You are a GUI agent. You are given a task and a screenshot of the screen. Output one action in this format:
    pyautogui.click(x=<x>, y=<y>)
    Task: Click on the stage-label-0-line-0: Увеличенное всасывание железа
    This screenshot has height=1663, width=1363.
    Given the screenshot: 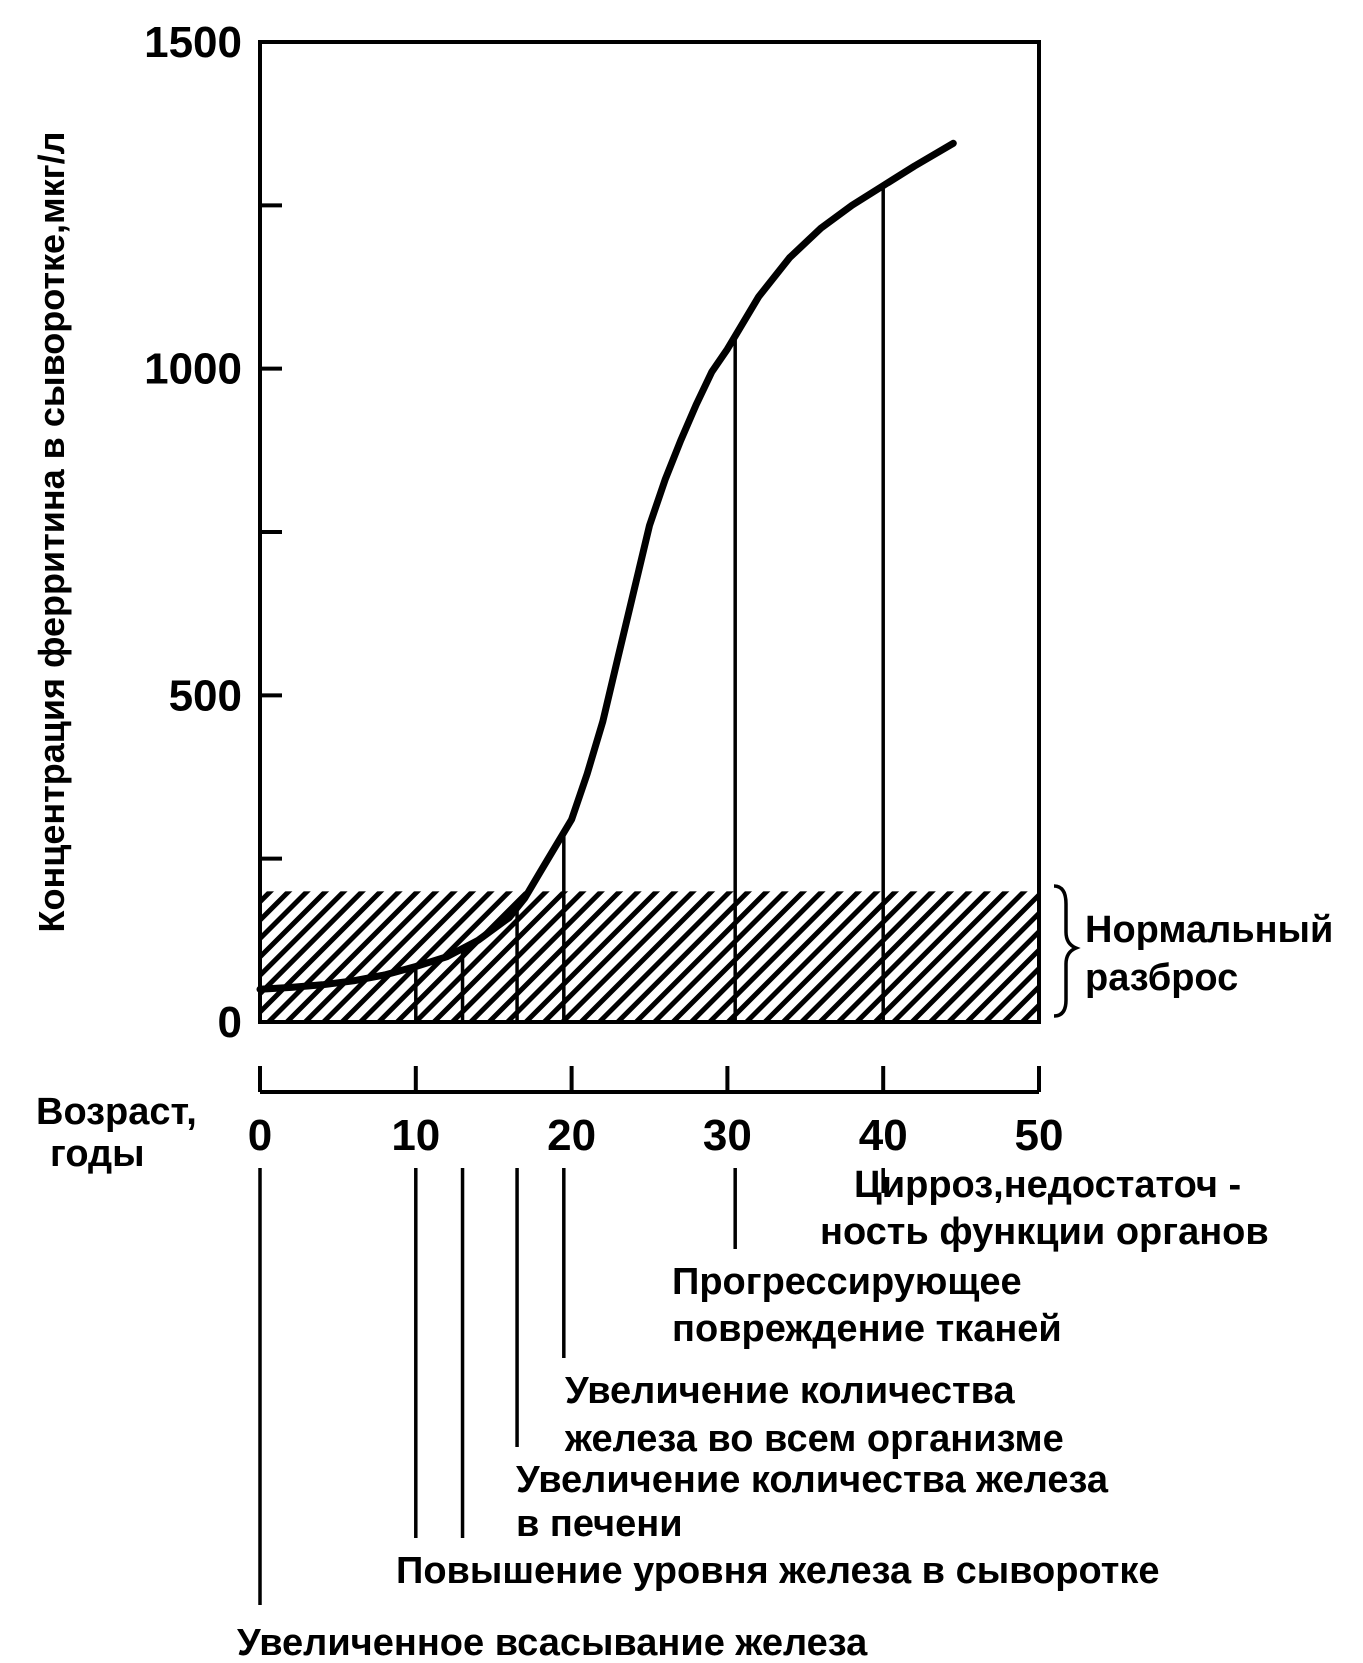 What is the action you would take?
    pyautogui.click(x=552, y=1642)
    